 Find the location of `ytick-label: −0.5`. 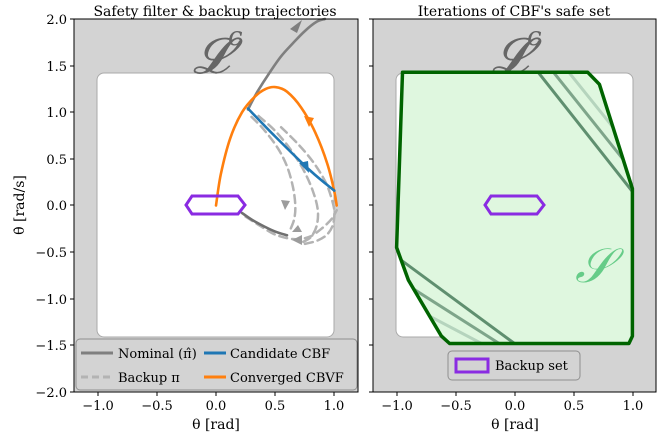

ytick-label: −0.5 is located at coordinates (51, 253).